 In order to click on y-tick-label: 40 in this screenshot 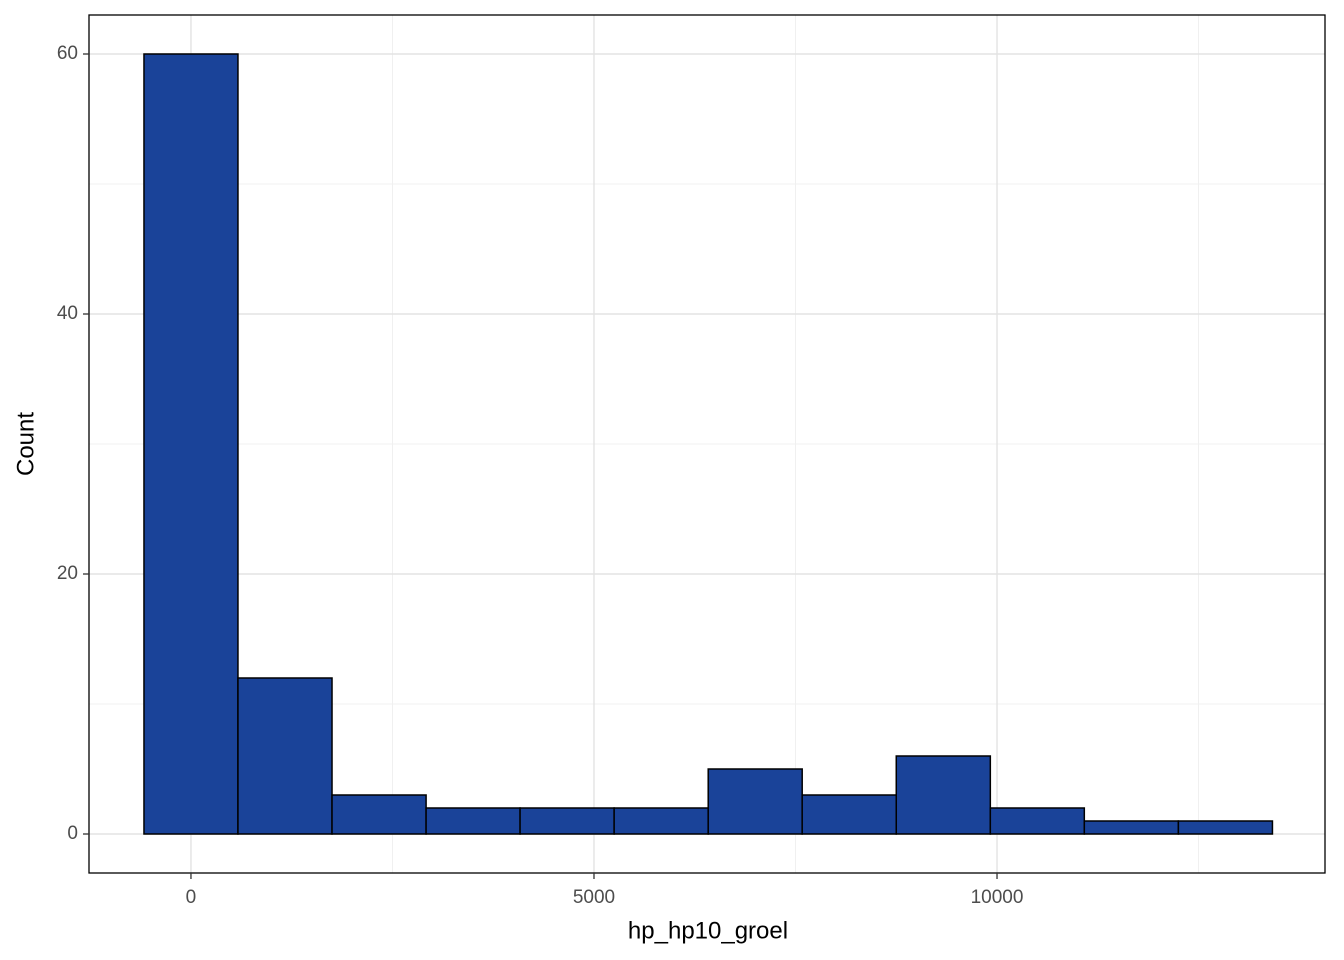, I will do `click(67, 313)`.